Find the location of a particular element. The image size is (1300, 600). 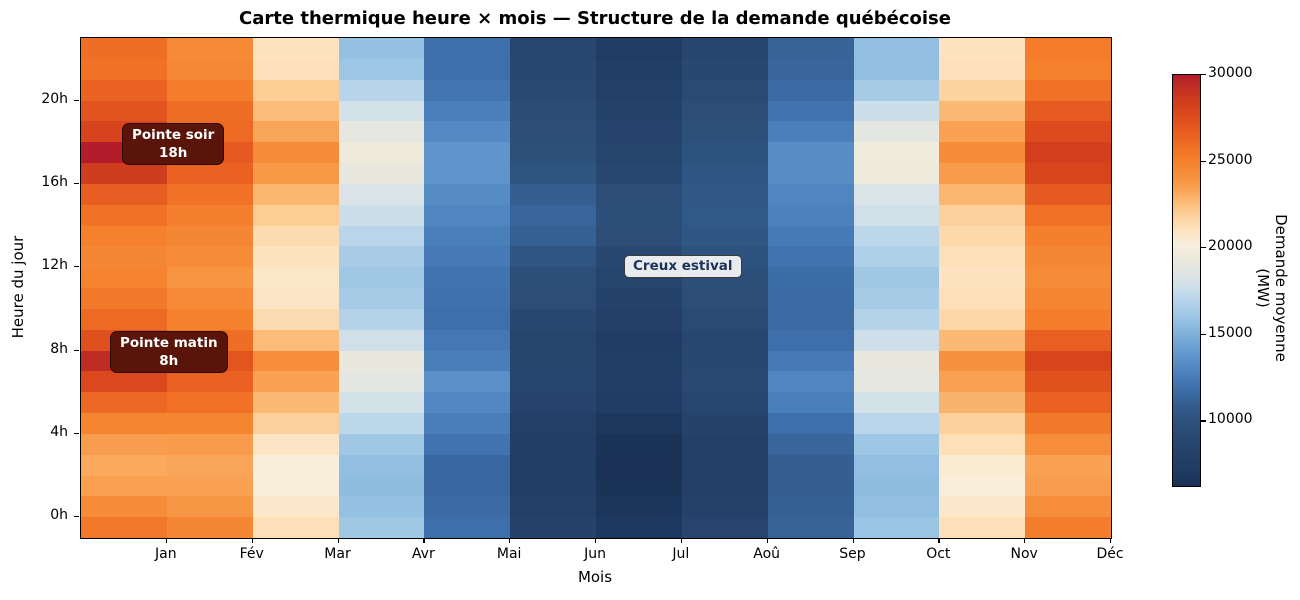

annotation-morning-peak-text: Pointe matin is located at coordinates (169, 343).